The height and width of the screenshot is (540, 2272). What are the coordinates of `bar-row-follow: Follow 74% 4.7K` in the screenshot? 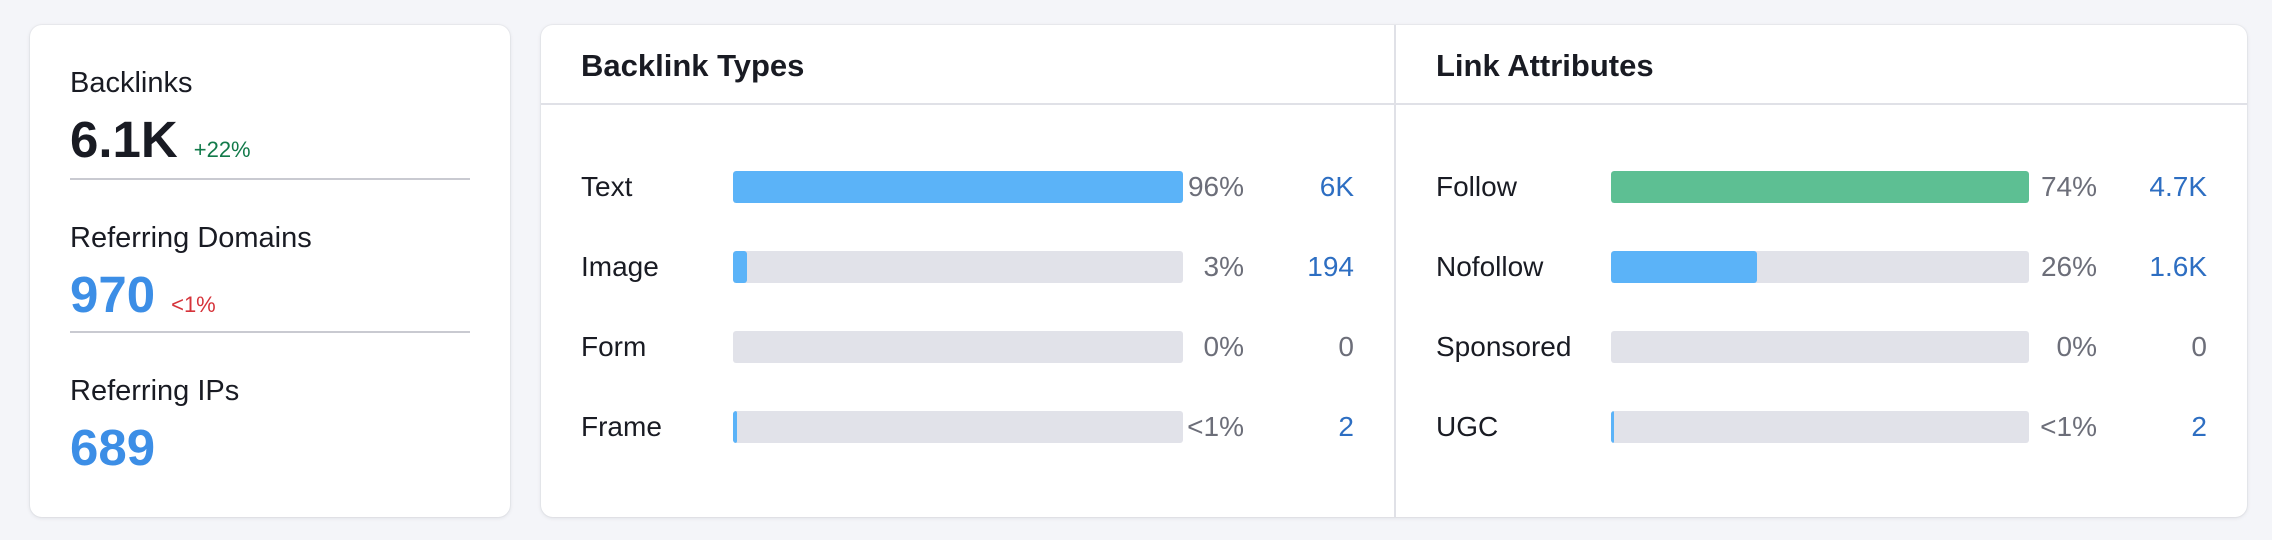 It's located at (1821, 187).